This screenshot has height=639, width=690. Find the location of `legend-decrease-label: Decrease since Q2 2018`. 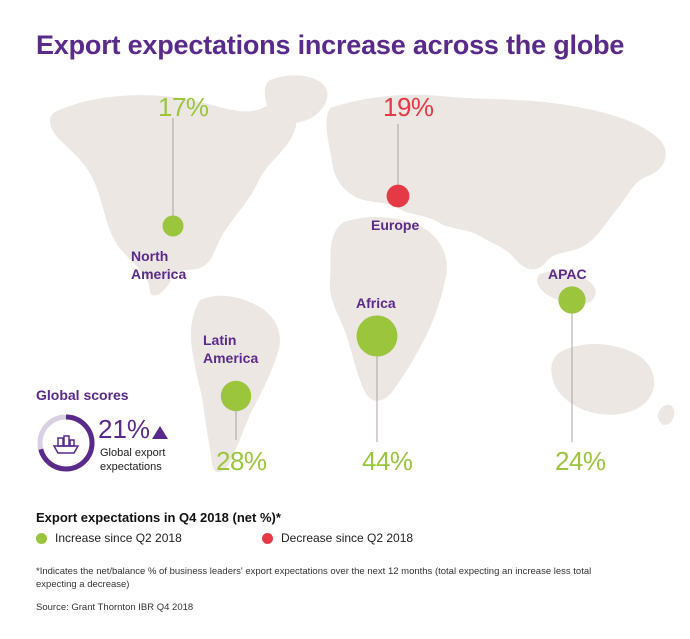

legend-decrease-label: Decrease since Q2 2018 is located at coordinates (347, 538).